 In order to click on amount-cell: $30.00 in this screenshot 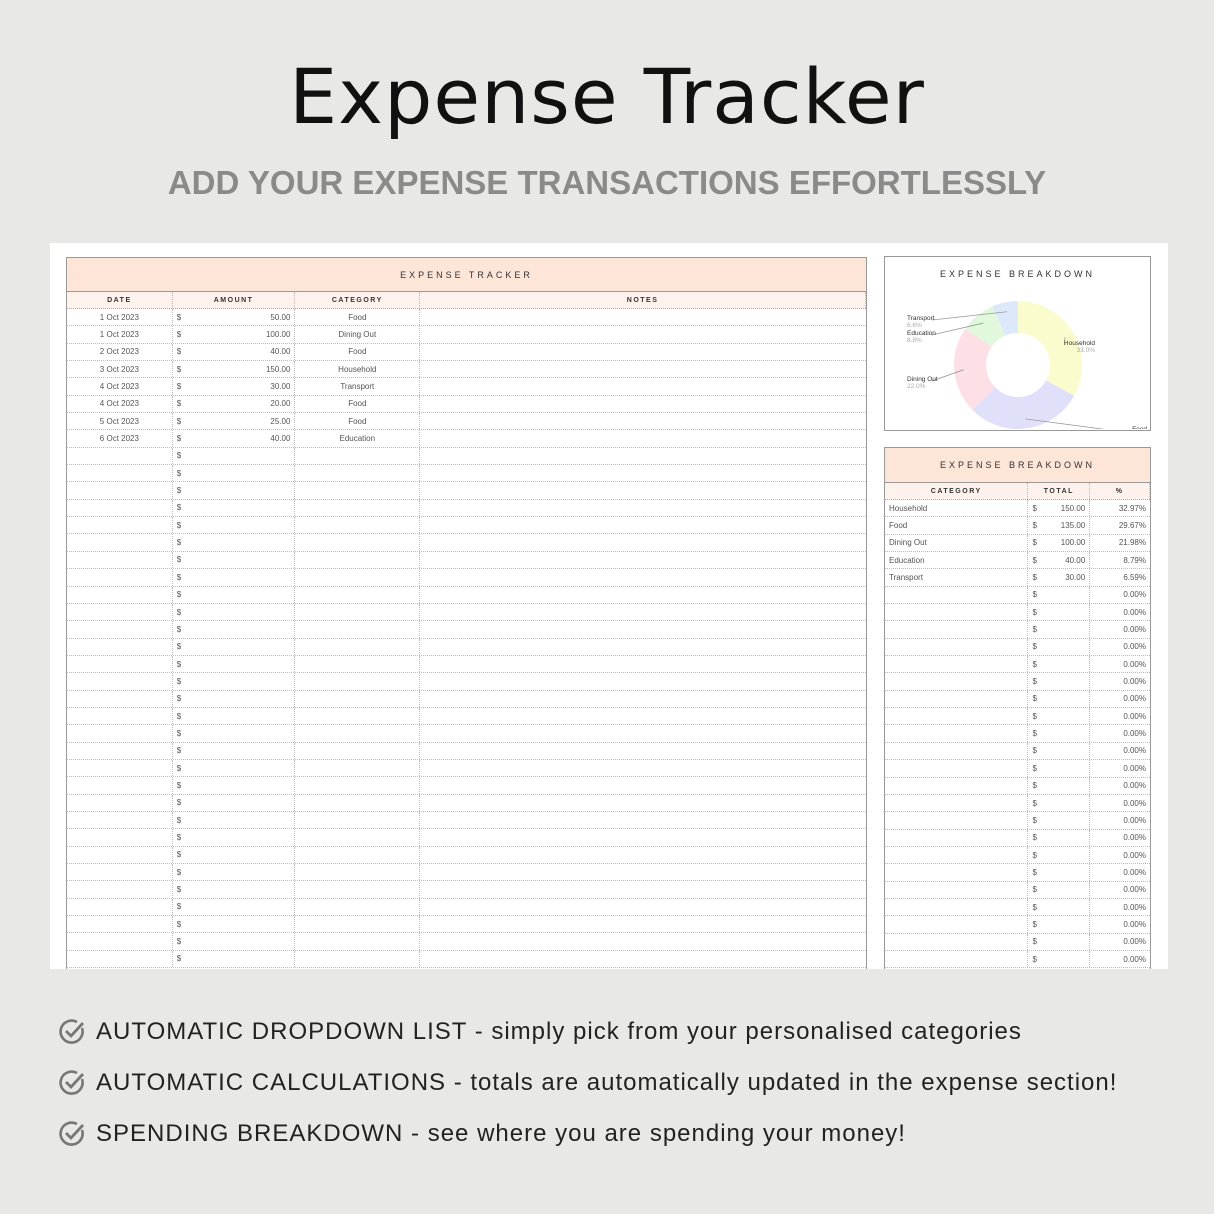, I will do `click(234, 386)`.